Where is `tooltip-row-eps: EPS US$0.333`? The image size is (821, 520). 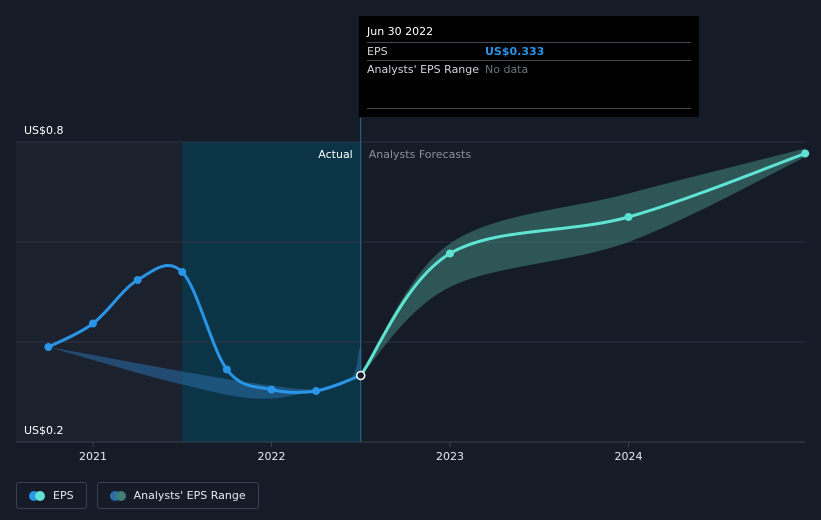 tooltip-row-eps: EPS US$0.333 is located at coordinates (529, 51).